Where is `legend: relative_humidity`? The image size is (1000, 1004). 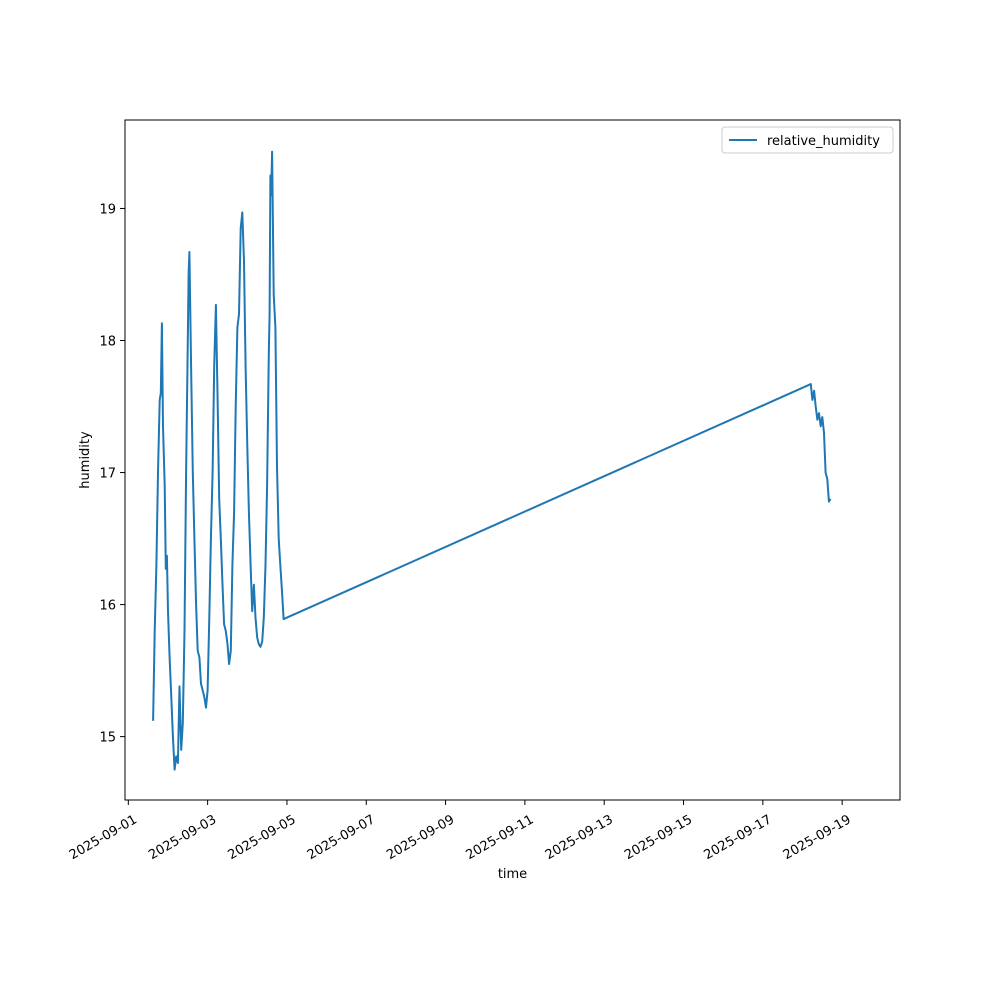 legend: relative_humidity is located at coordinates (807, 140).